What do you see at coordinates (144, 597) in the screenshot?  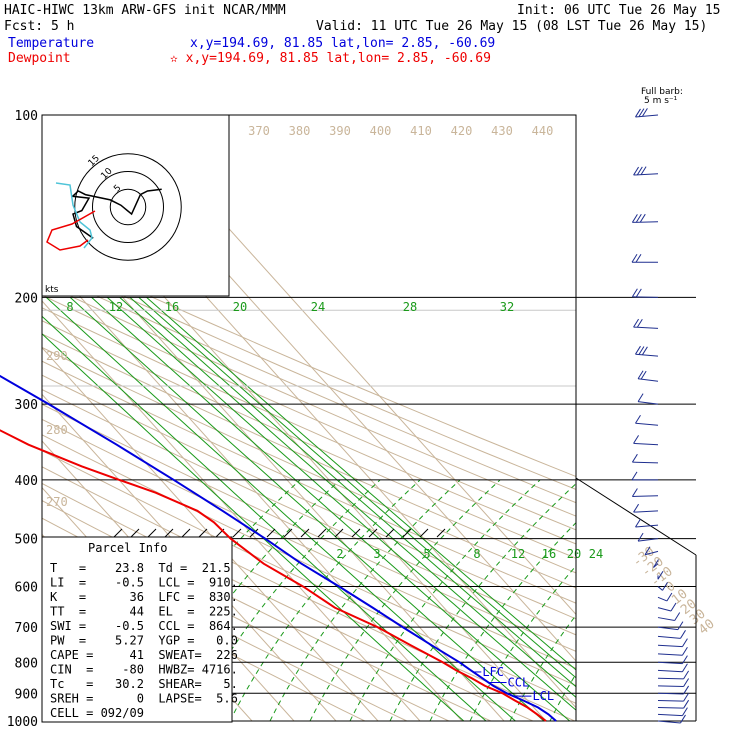 I see `parcel-row-2: K = 36 LFC = 830.` at bounding box center [144, 597].